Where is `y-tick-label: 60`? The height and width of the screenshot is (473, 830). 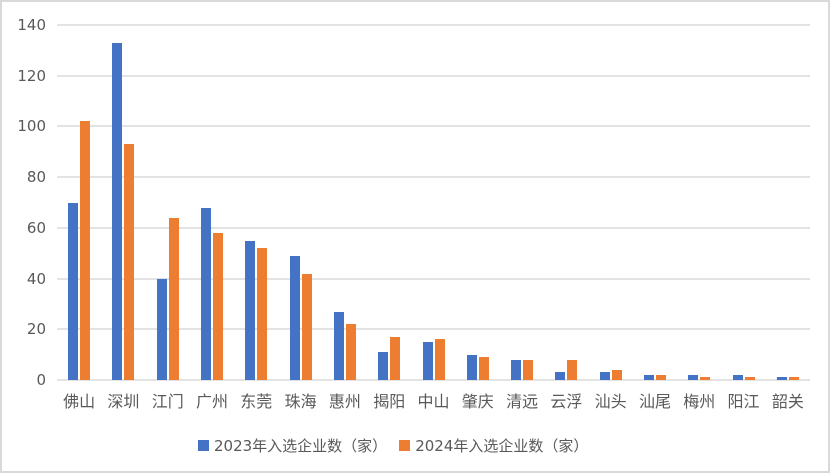 y-tick-label: 60 is located at coordinates (36, 227).